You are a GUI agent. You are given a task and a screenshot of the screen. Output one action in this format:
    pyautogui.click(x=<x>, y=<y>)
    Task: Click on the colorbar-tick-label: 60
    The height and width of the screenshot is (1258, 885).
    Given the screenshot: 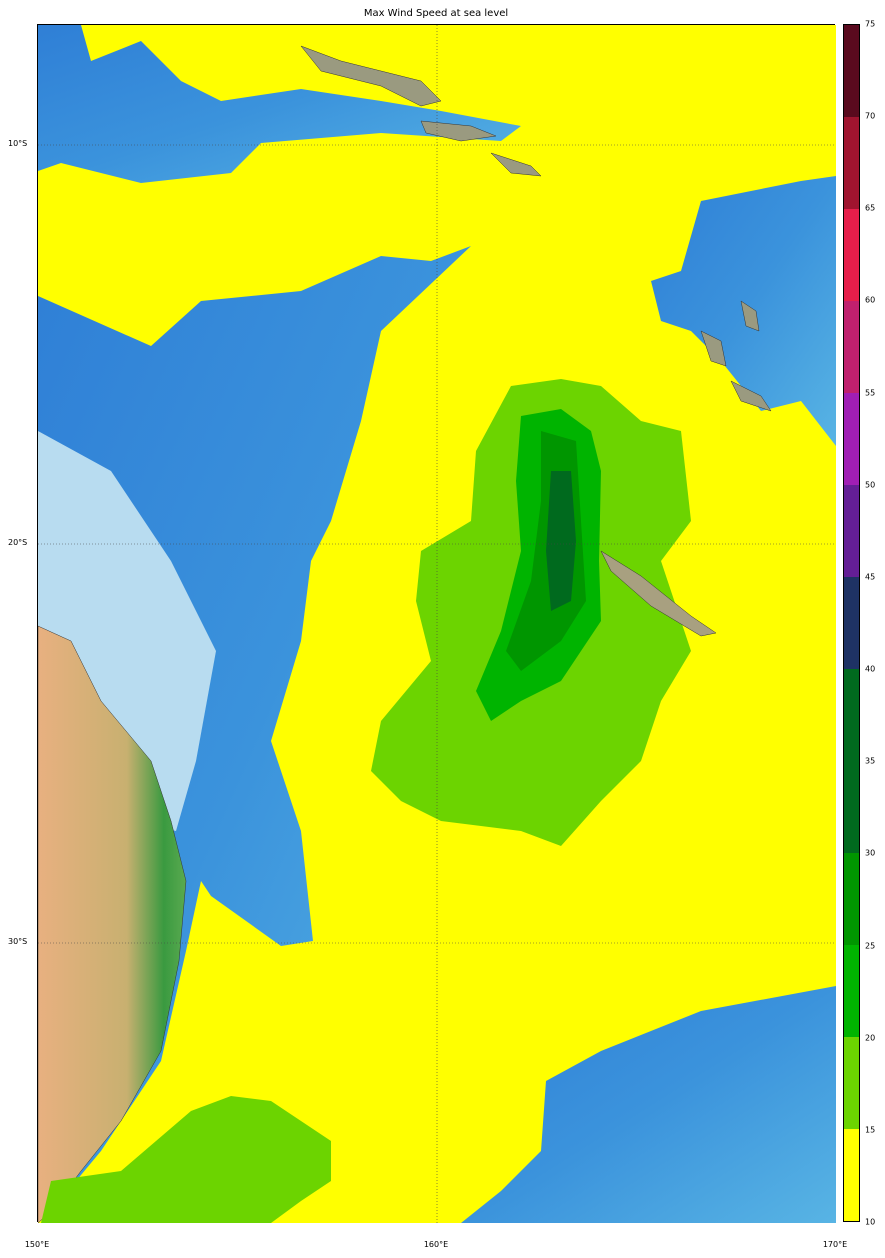 What is the action you would take?
    pyautogui.click(x=870, y=300)
    